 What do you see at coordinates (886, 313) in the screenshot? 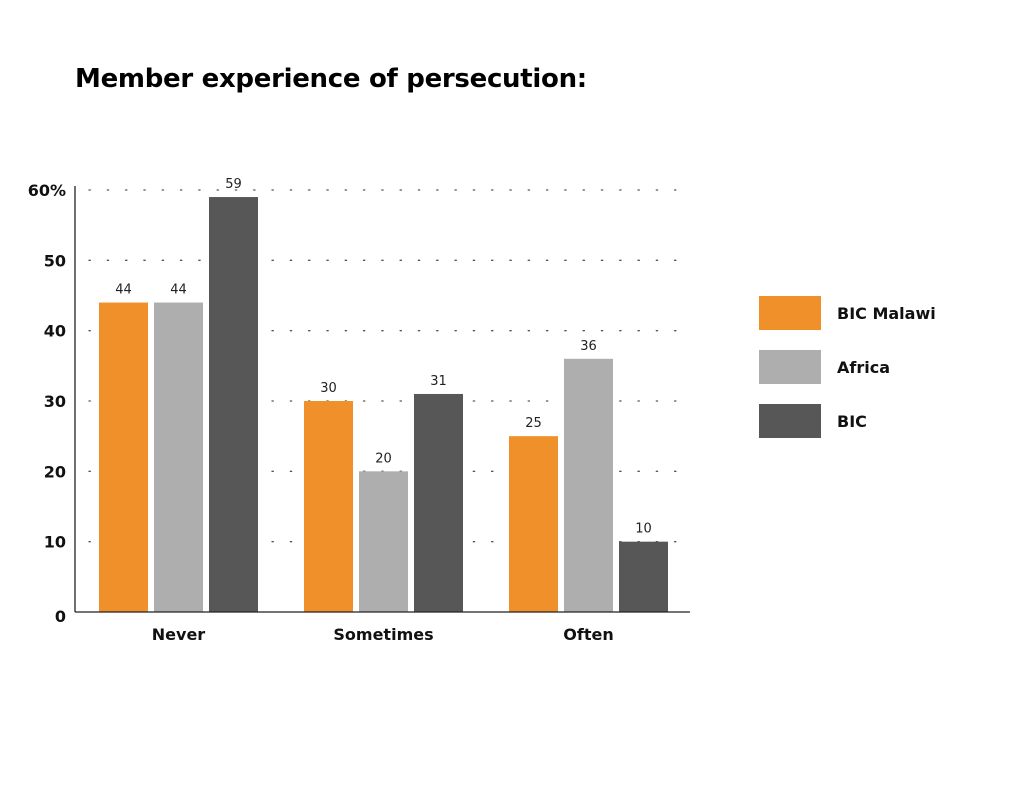
I see `legend-label: BIC Malawi` at bounding box center [886, 313].